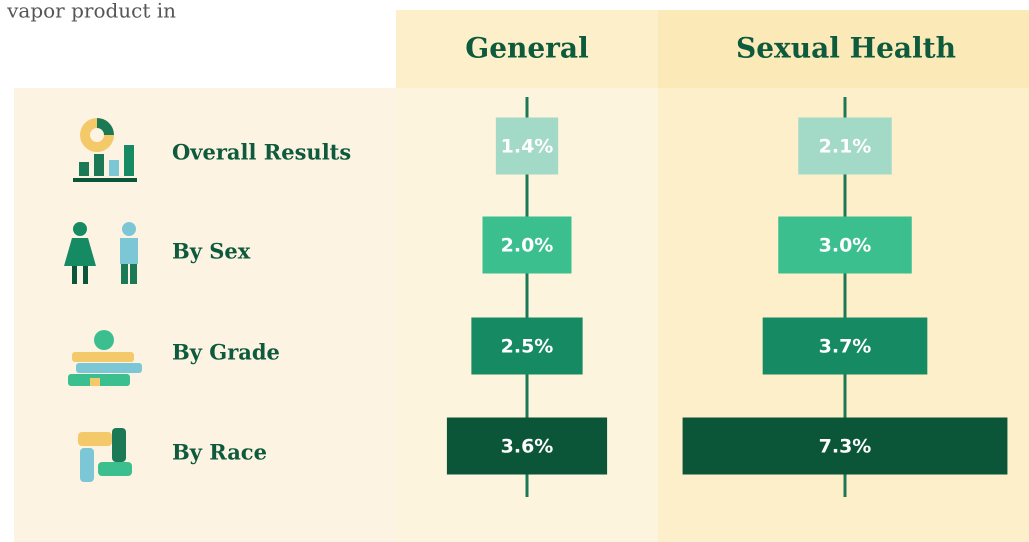  I want to click on column-header: General, so click(526, 48).